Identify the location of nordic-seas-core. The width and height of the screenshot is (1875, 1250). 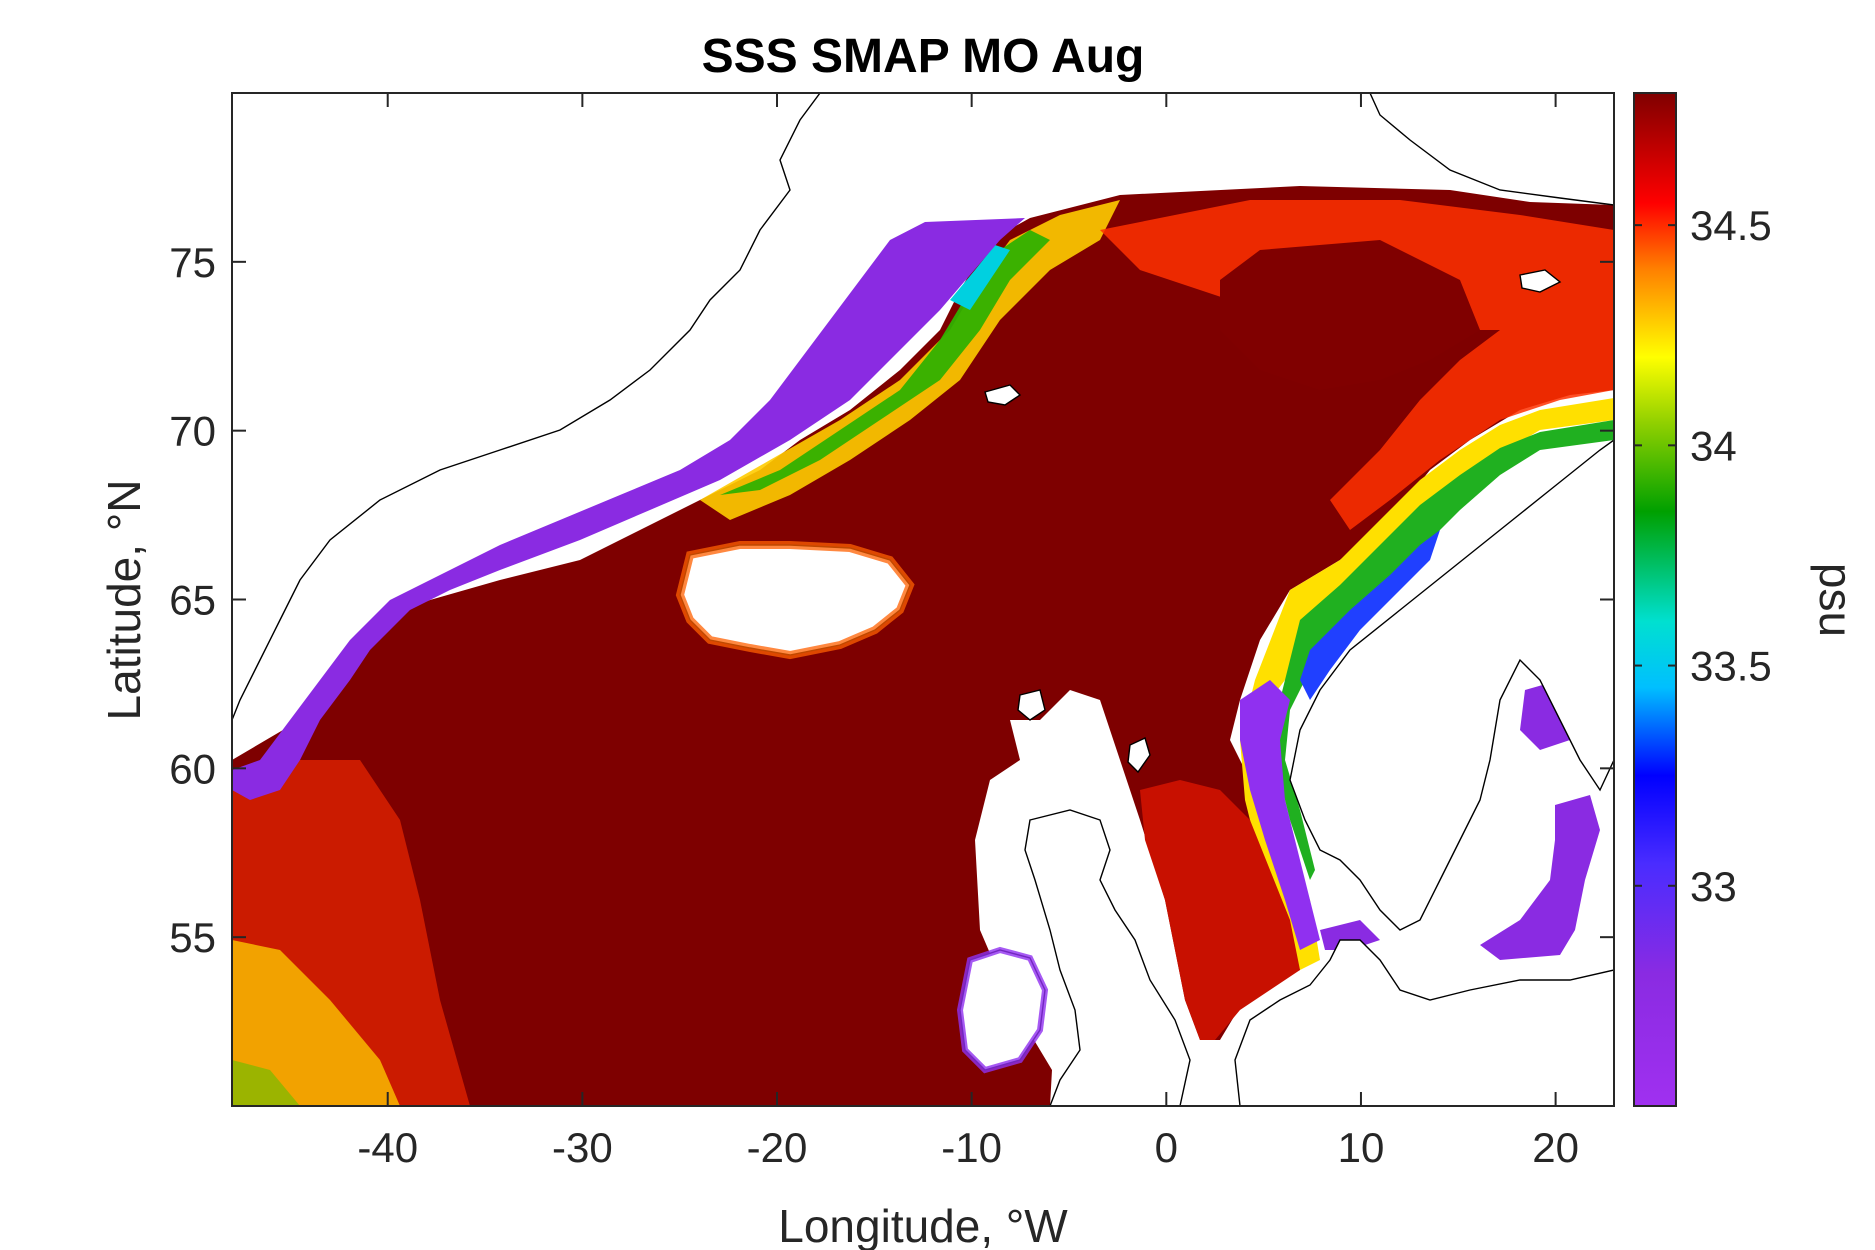
(1350, 315).